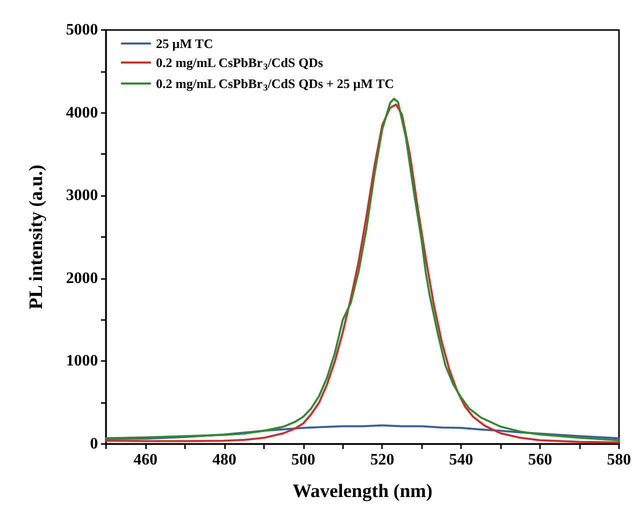  What do you see at coordinates (540, 460) in the screenshot?
I see `x-tick-label: 560` at bounding box center [540, 460].